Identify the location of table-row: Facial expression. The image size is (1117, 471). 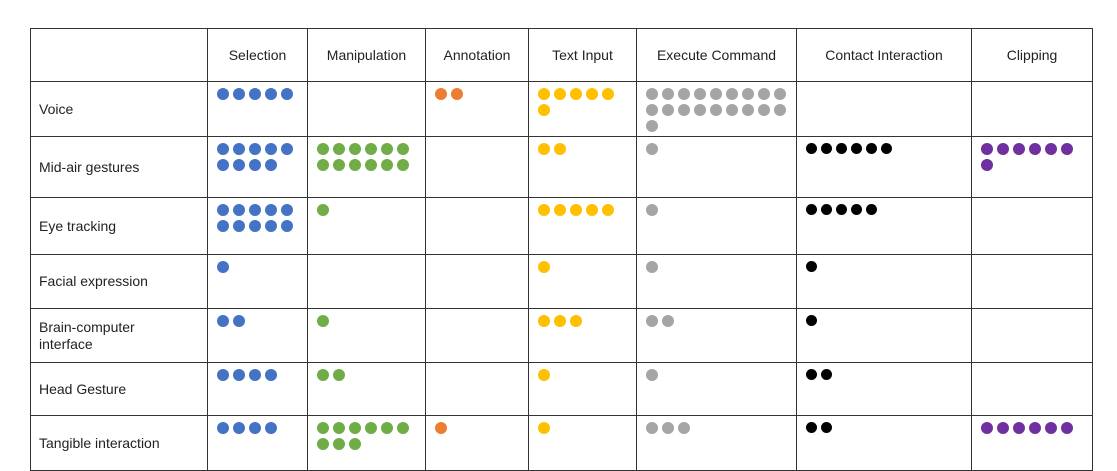
(561, 281).